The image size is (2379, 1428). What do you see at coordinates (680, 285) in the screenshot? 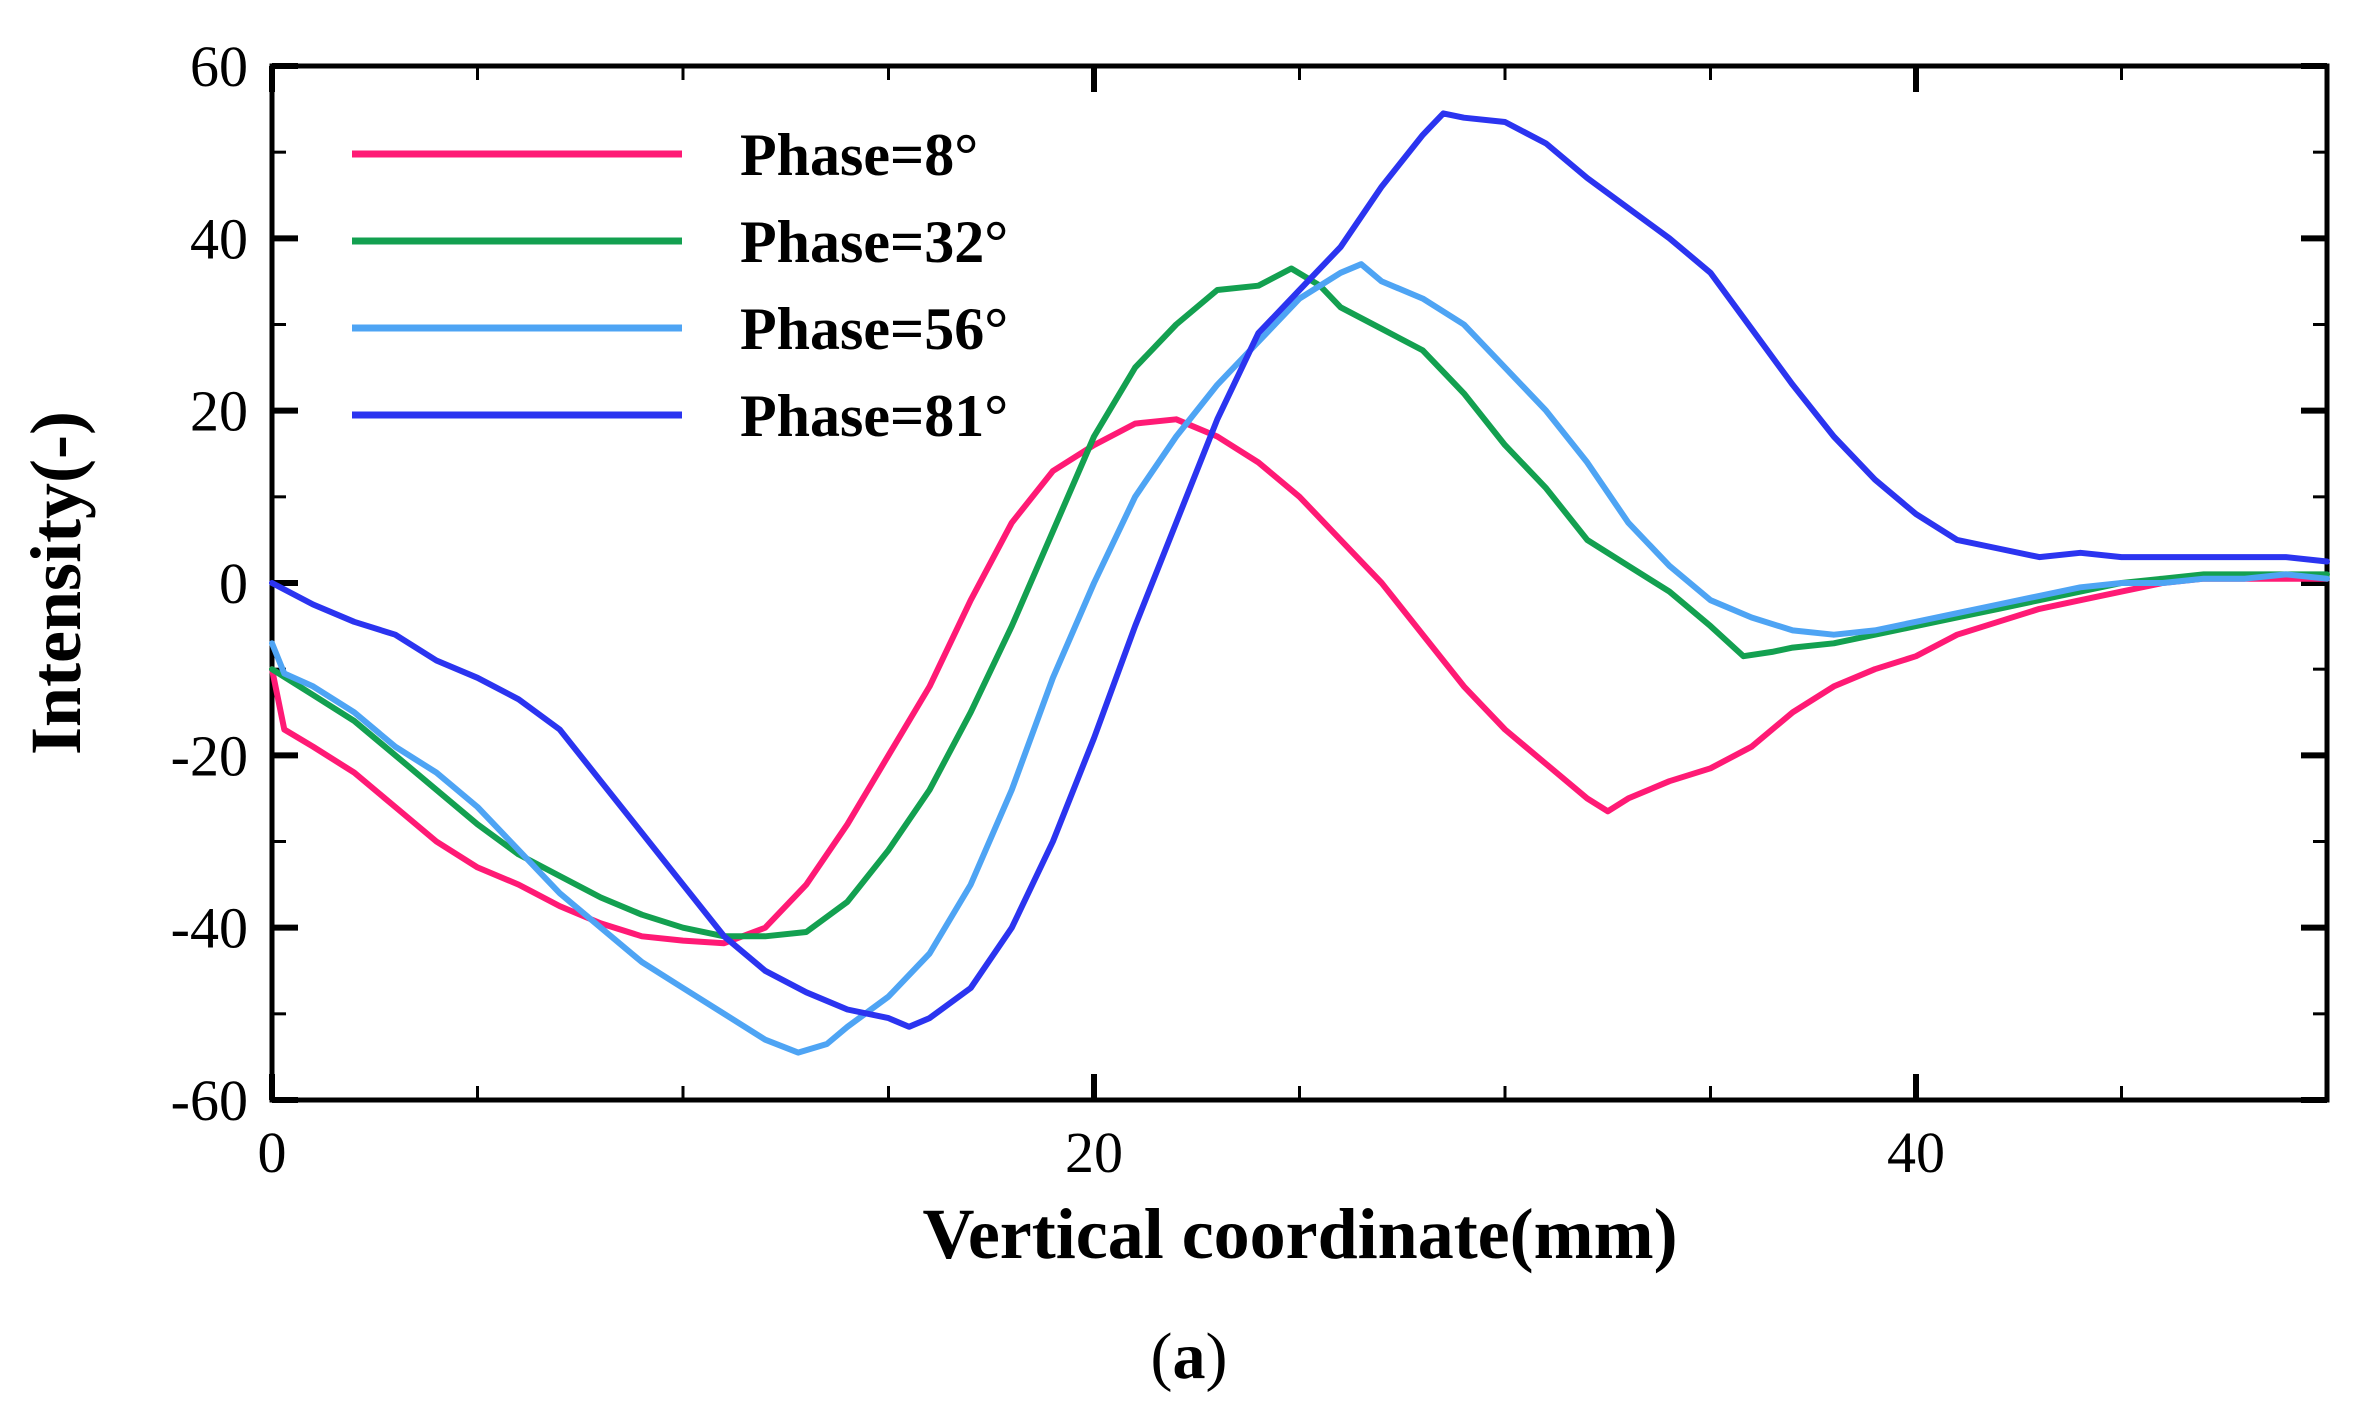
I see `legend: Phase=8° Phase=32° Phase=56° Phase=81°` at bounding box center [680, 285].